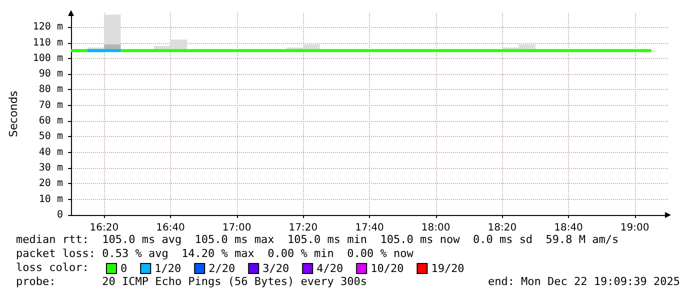  What do you see at coordinates (447, 268) in the screenshot?
I see `legend-label: 19/20` at bounding box center [447, 268].